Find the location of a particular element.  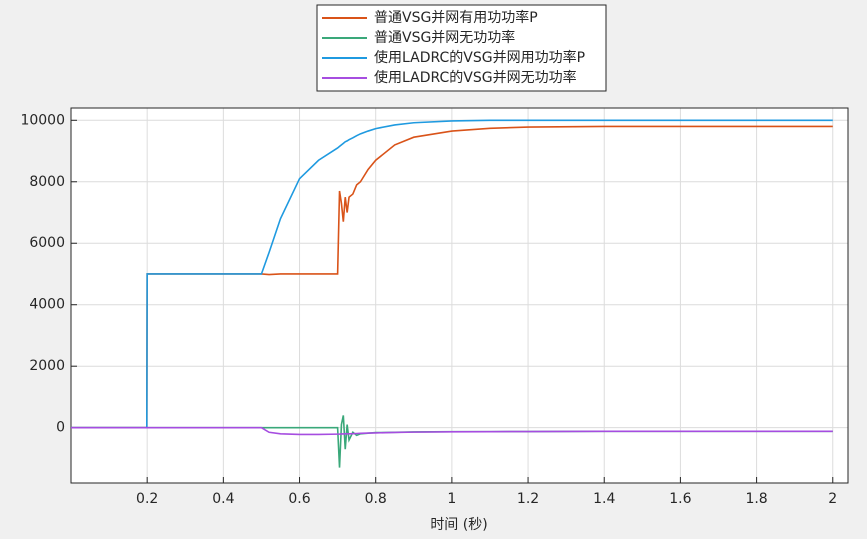

x-axis-label: 时间 (秒) is located at coordinates (458, 525).